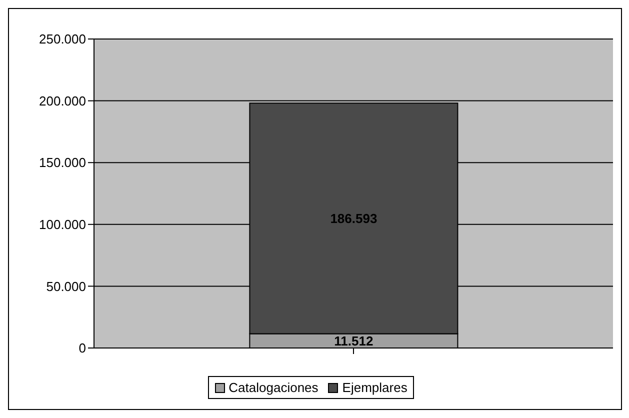 The image size is (629, 418). What do you see at coordinates (82, 348) in the screenshot?
I see `y-tick-label: 0` at bounding box center [82, 348].